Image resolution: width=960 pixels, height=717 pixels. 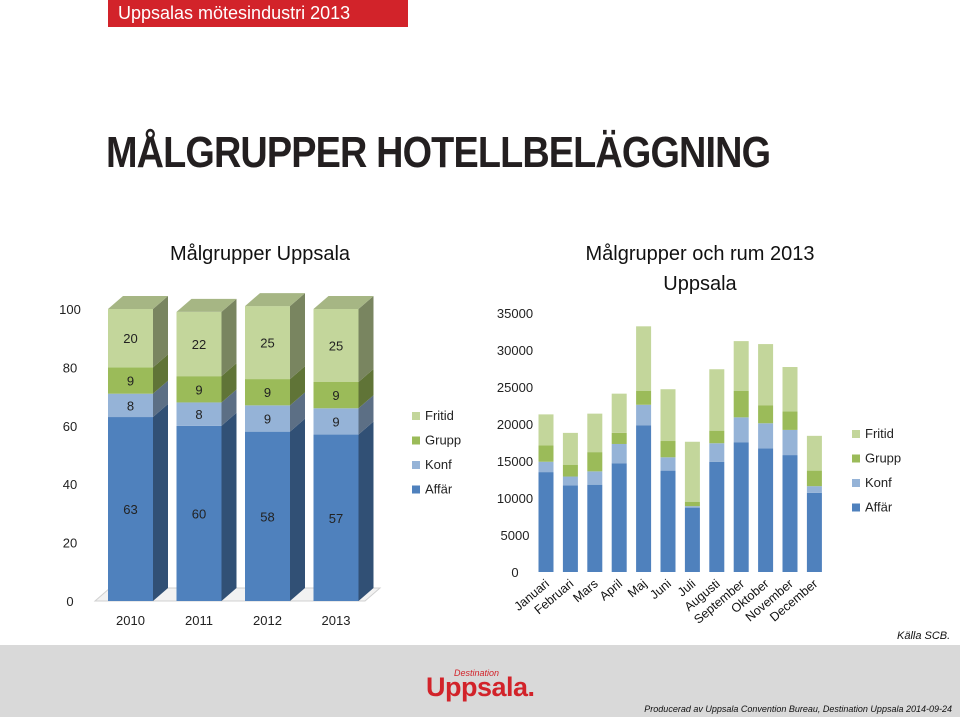 I want to click on chart1-data-label: 58, so click(x=267, y=516).